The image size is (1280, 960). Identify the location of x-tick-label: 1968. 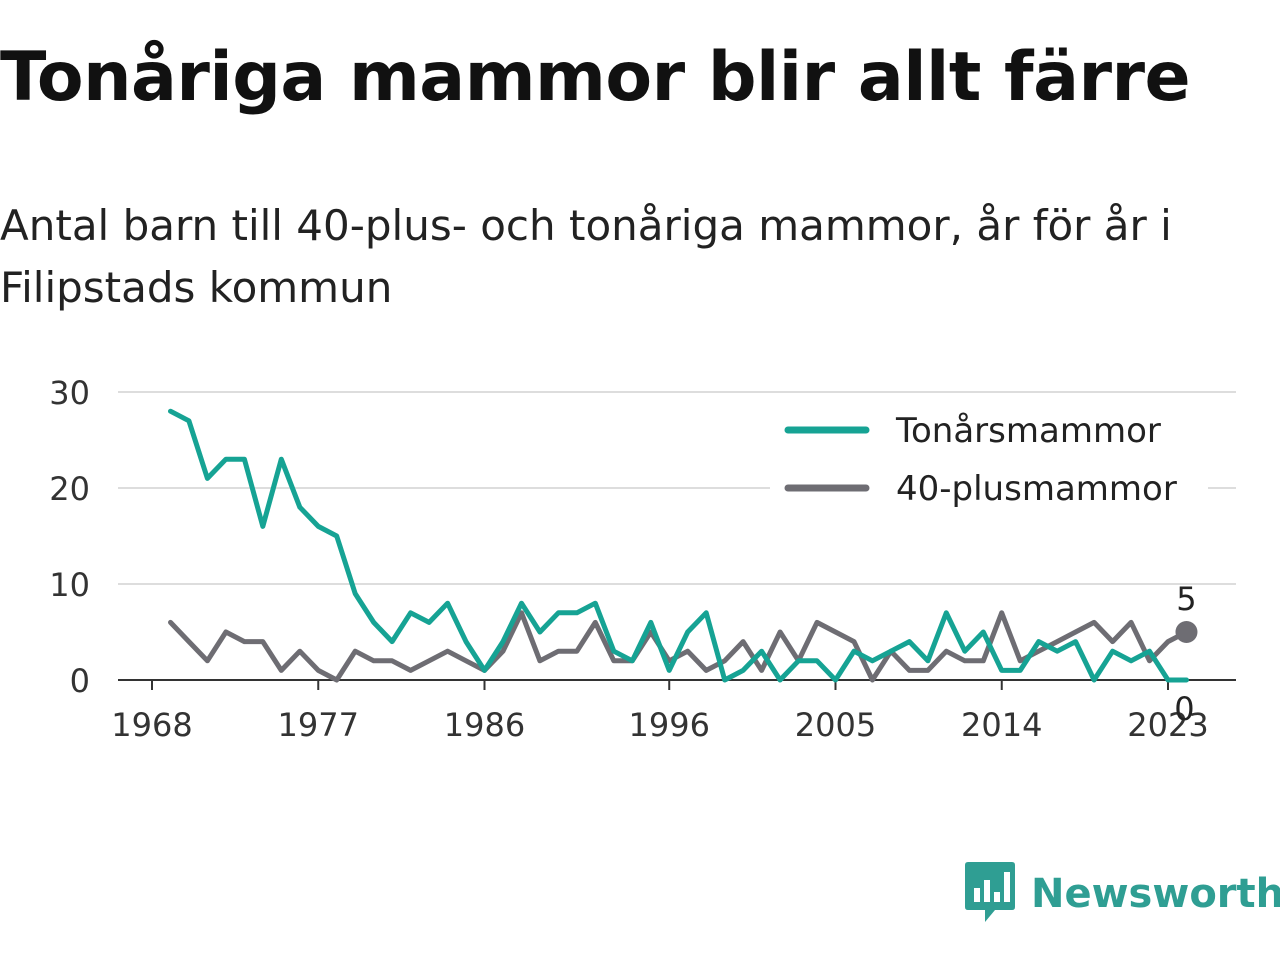
(151, 725).